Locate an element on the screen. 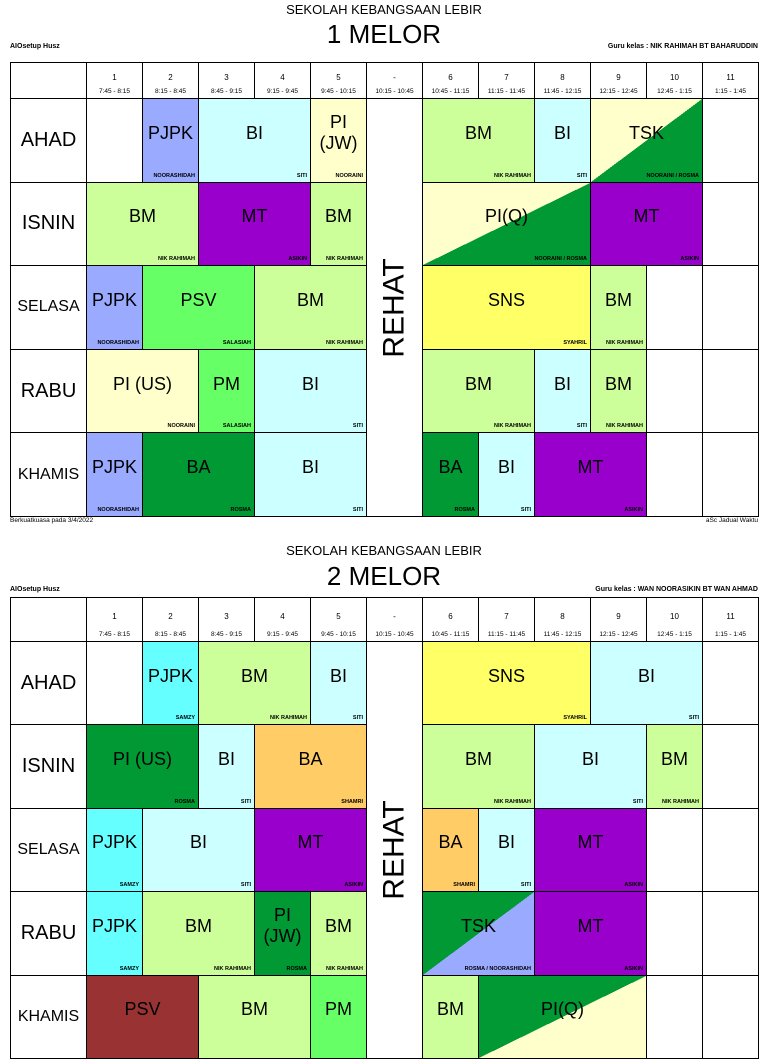  subject: PM is located at coordinates (226, 383).